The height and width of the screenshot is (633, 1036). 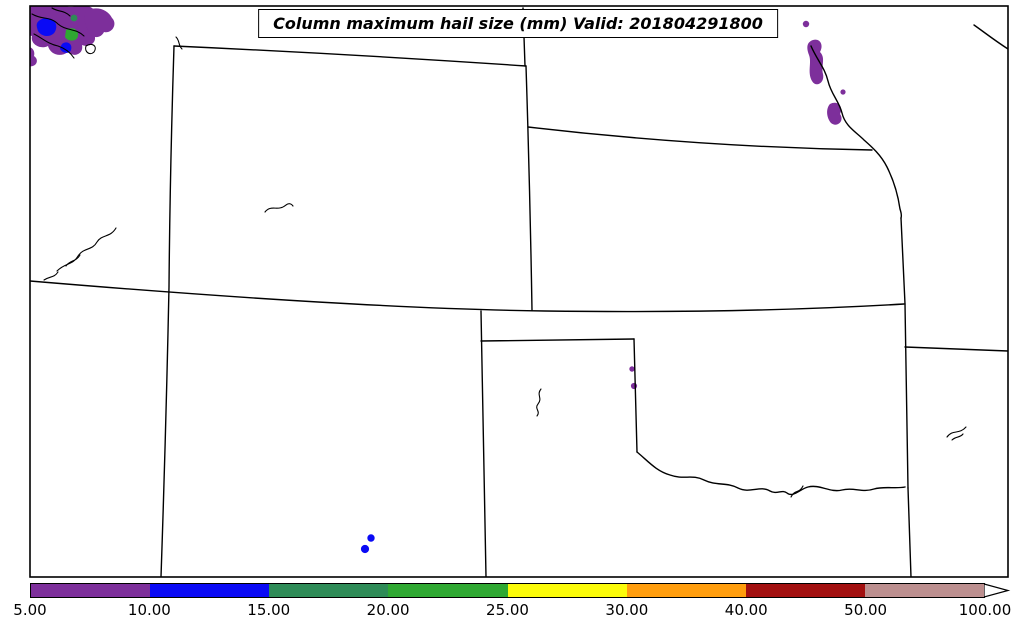 I want to click on colorbar-track, so click(x=507, y=590).